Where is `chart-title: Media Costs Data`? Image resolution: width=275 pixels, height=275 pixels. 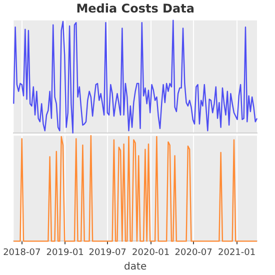
chart-title: Media Costs Data is located at coordinates (135, 8).